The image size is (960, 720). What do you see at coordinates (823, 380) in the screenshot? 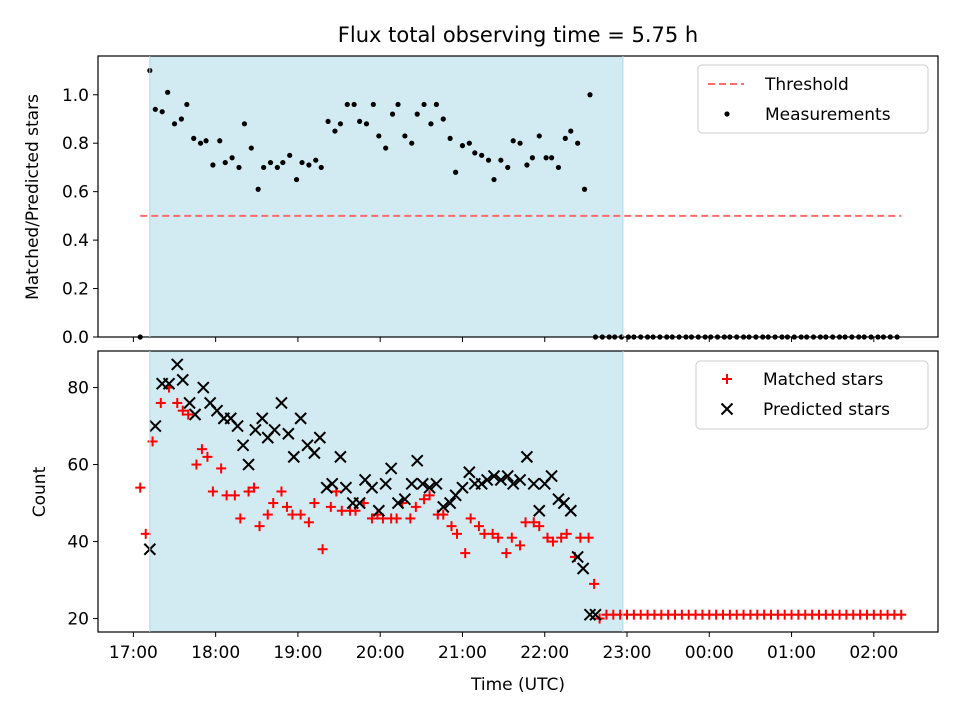
I see `legend-matched-label: Matched stars` at bounding box center [823, 380].